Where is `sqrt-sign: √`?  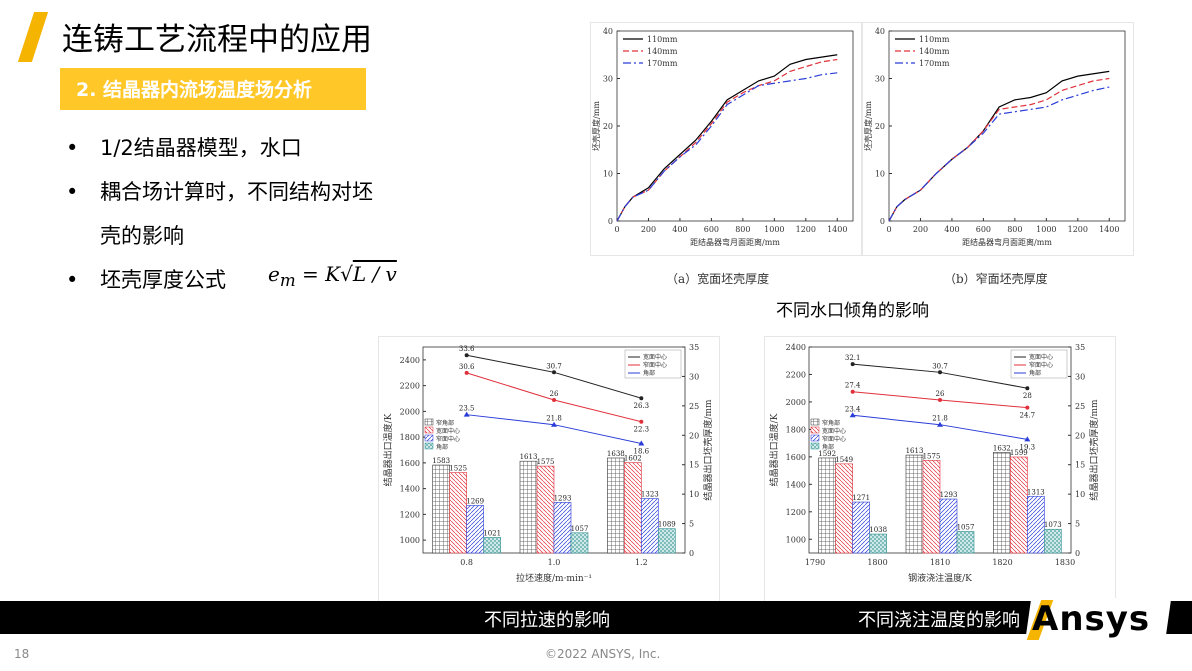 sqrt-sign: √ is located at coordinates (346, 274).